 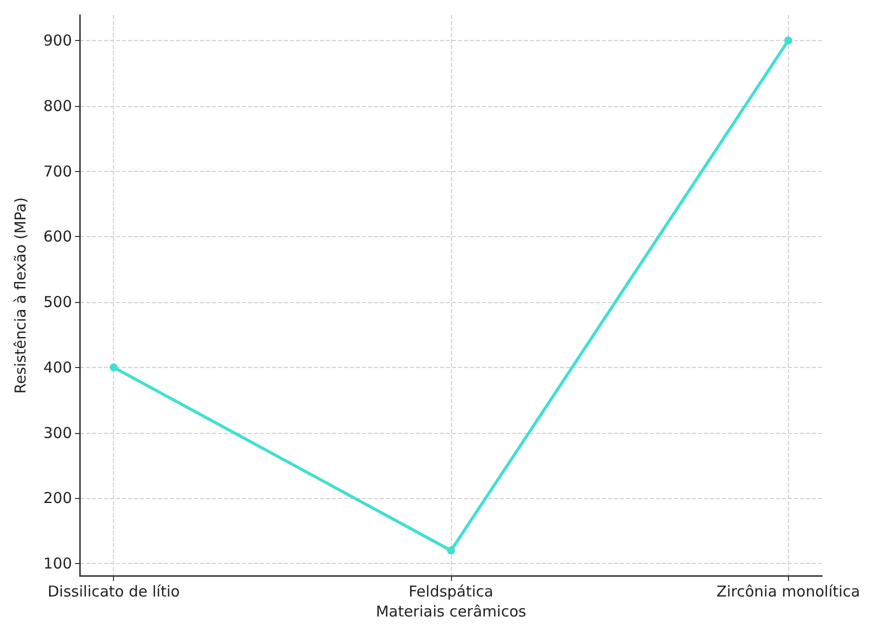 What do you see at coordinates (788, 591) in the screenshot?
I see `x-tick-label: Zircônia monolítica` at bounding box center [788, 591].